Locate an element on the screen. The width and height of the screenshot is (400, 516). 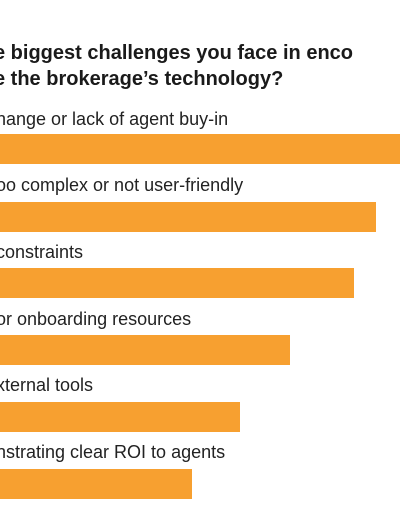
bar-external-tools is located at coordinates (120, 417).